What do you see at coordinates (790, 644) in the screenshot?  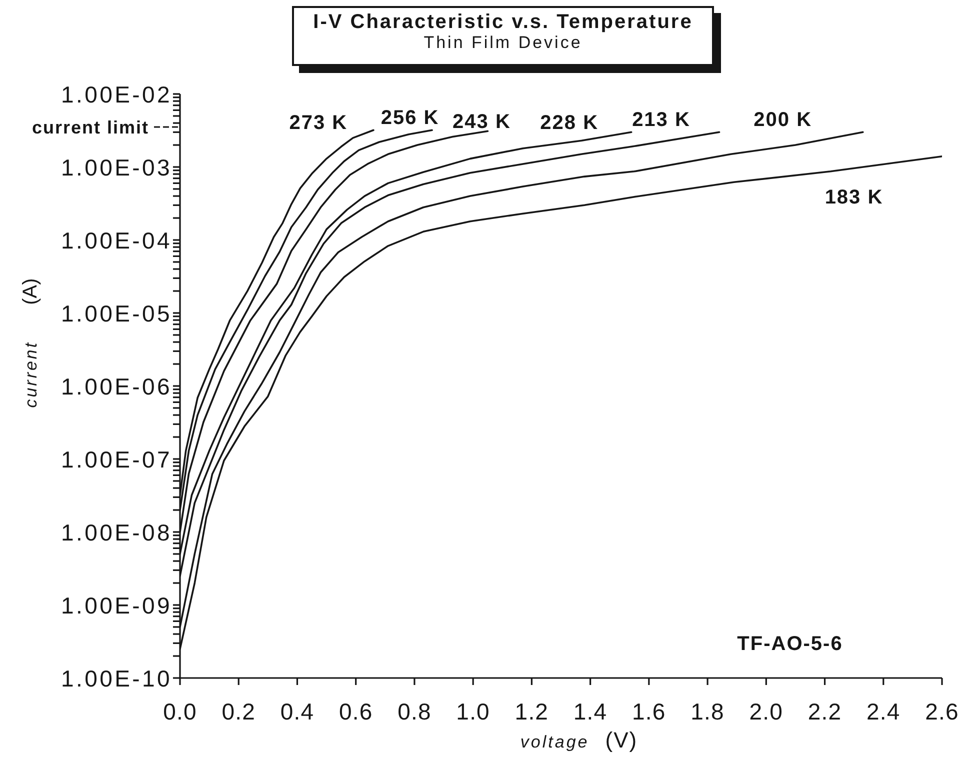 I see `annotation: TF-AO-5-6` at bounding box center [790, 644].